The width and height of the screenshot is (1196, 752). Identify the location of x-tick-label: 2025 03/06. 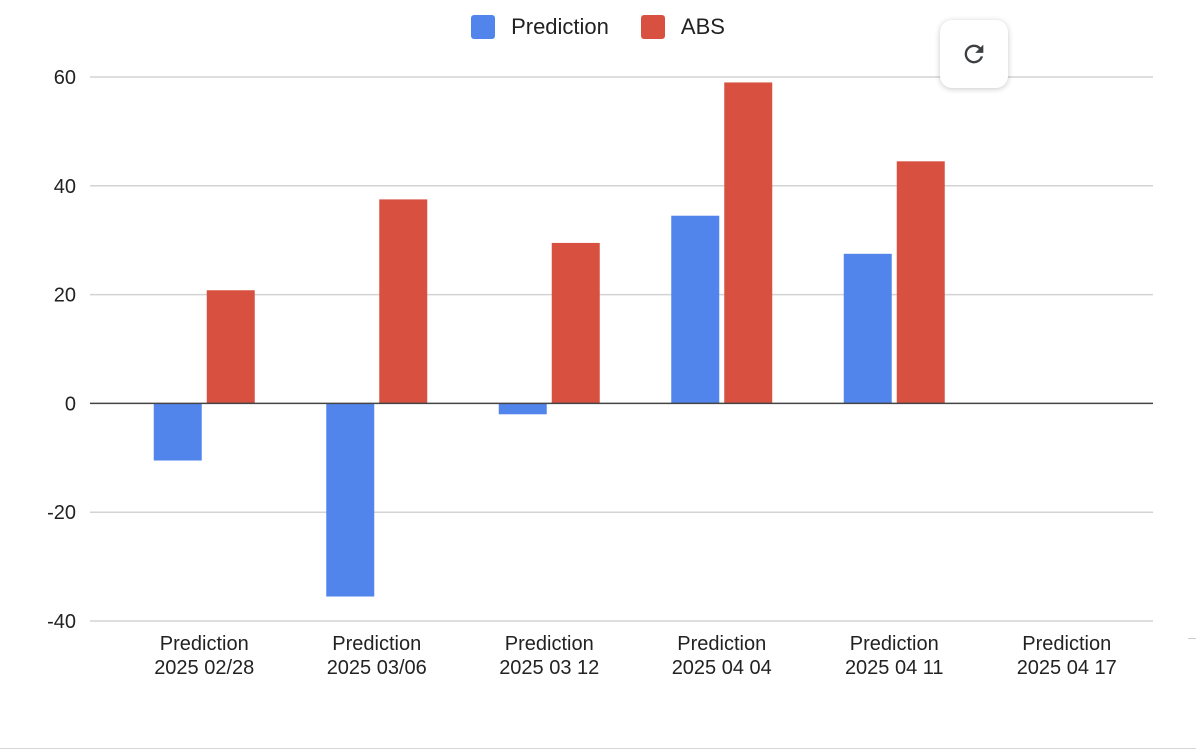
(377, 668).